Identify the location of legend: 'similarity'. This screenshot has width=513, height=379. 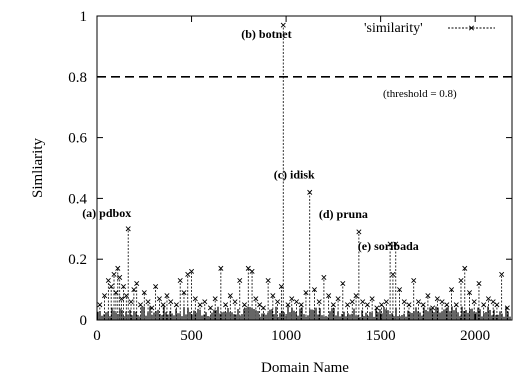
(429, 28).